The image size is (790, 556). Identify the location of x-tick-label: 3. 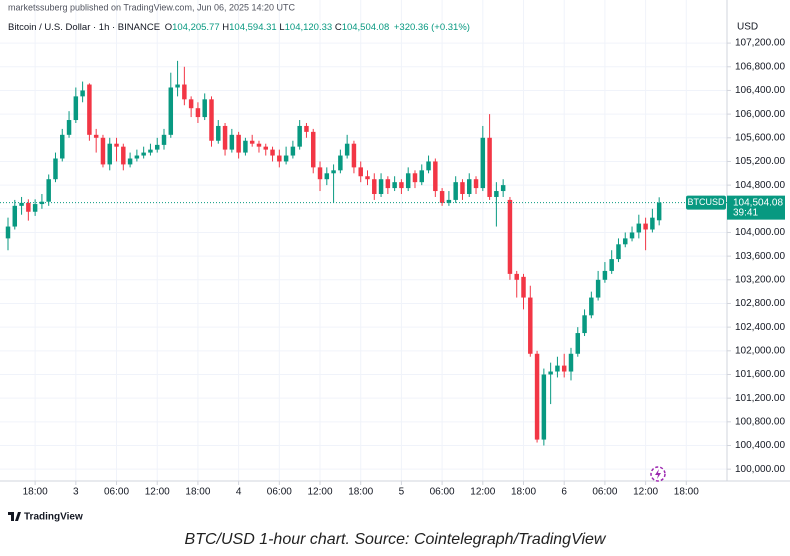
(76, 492).